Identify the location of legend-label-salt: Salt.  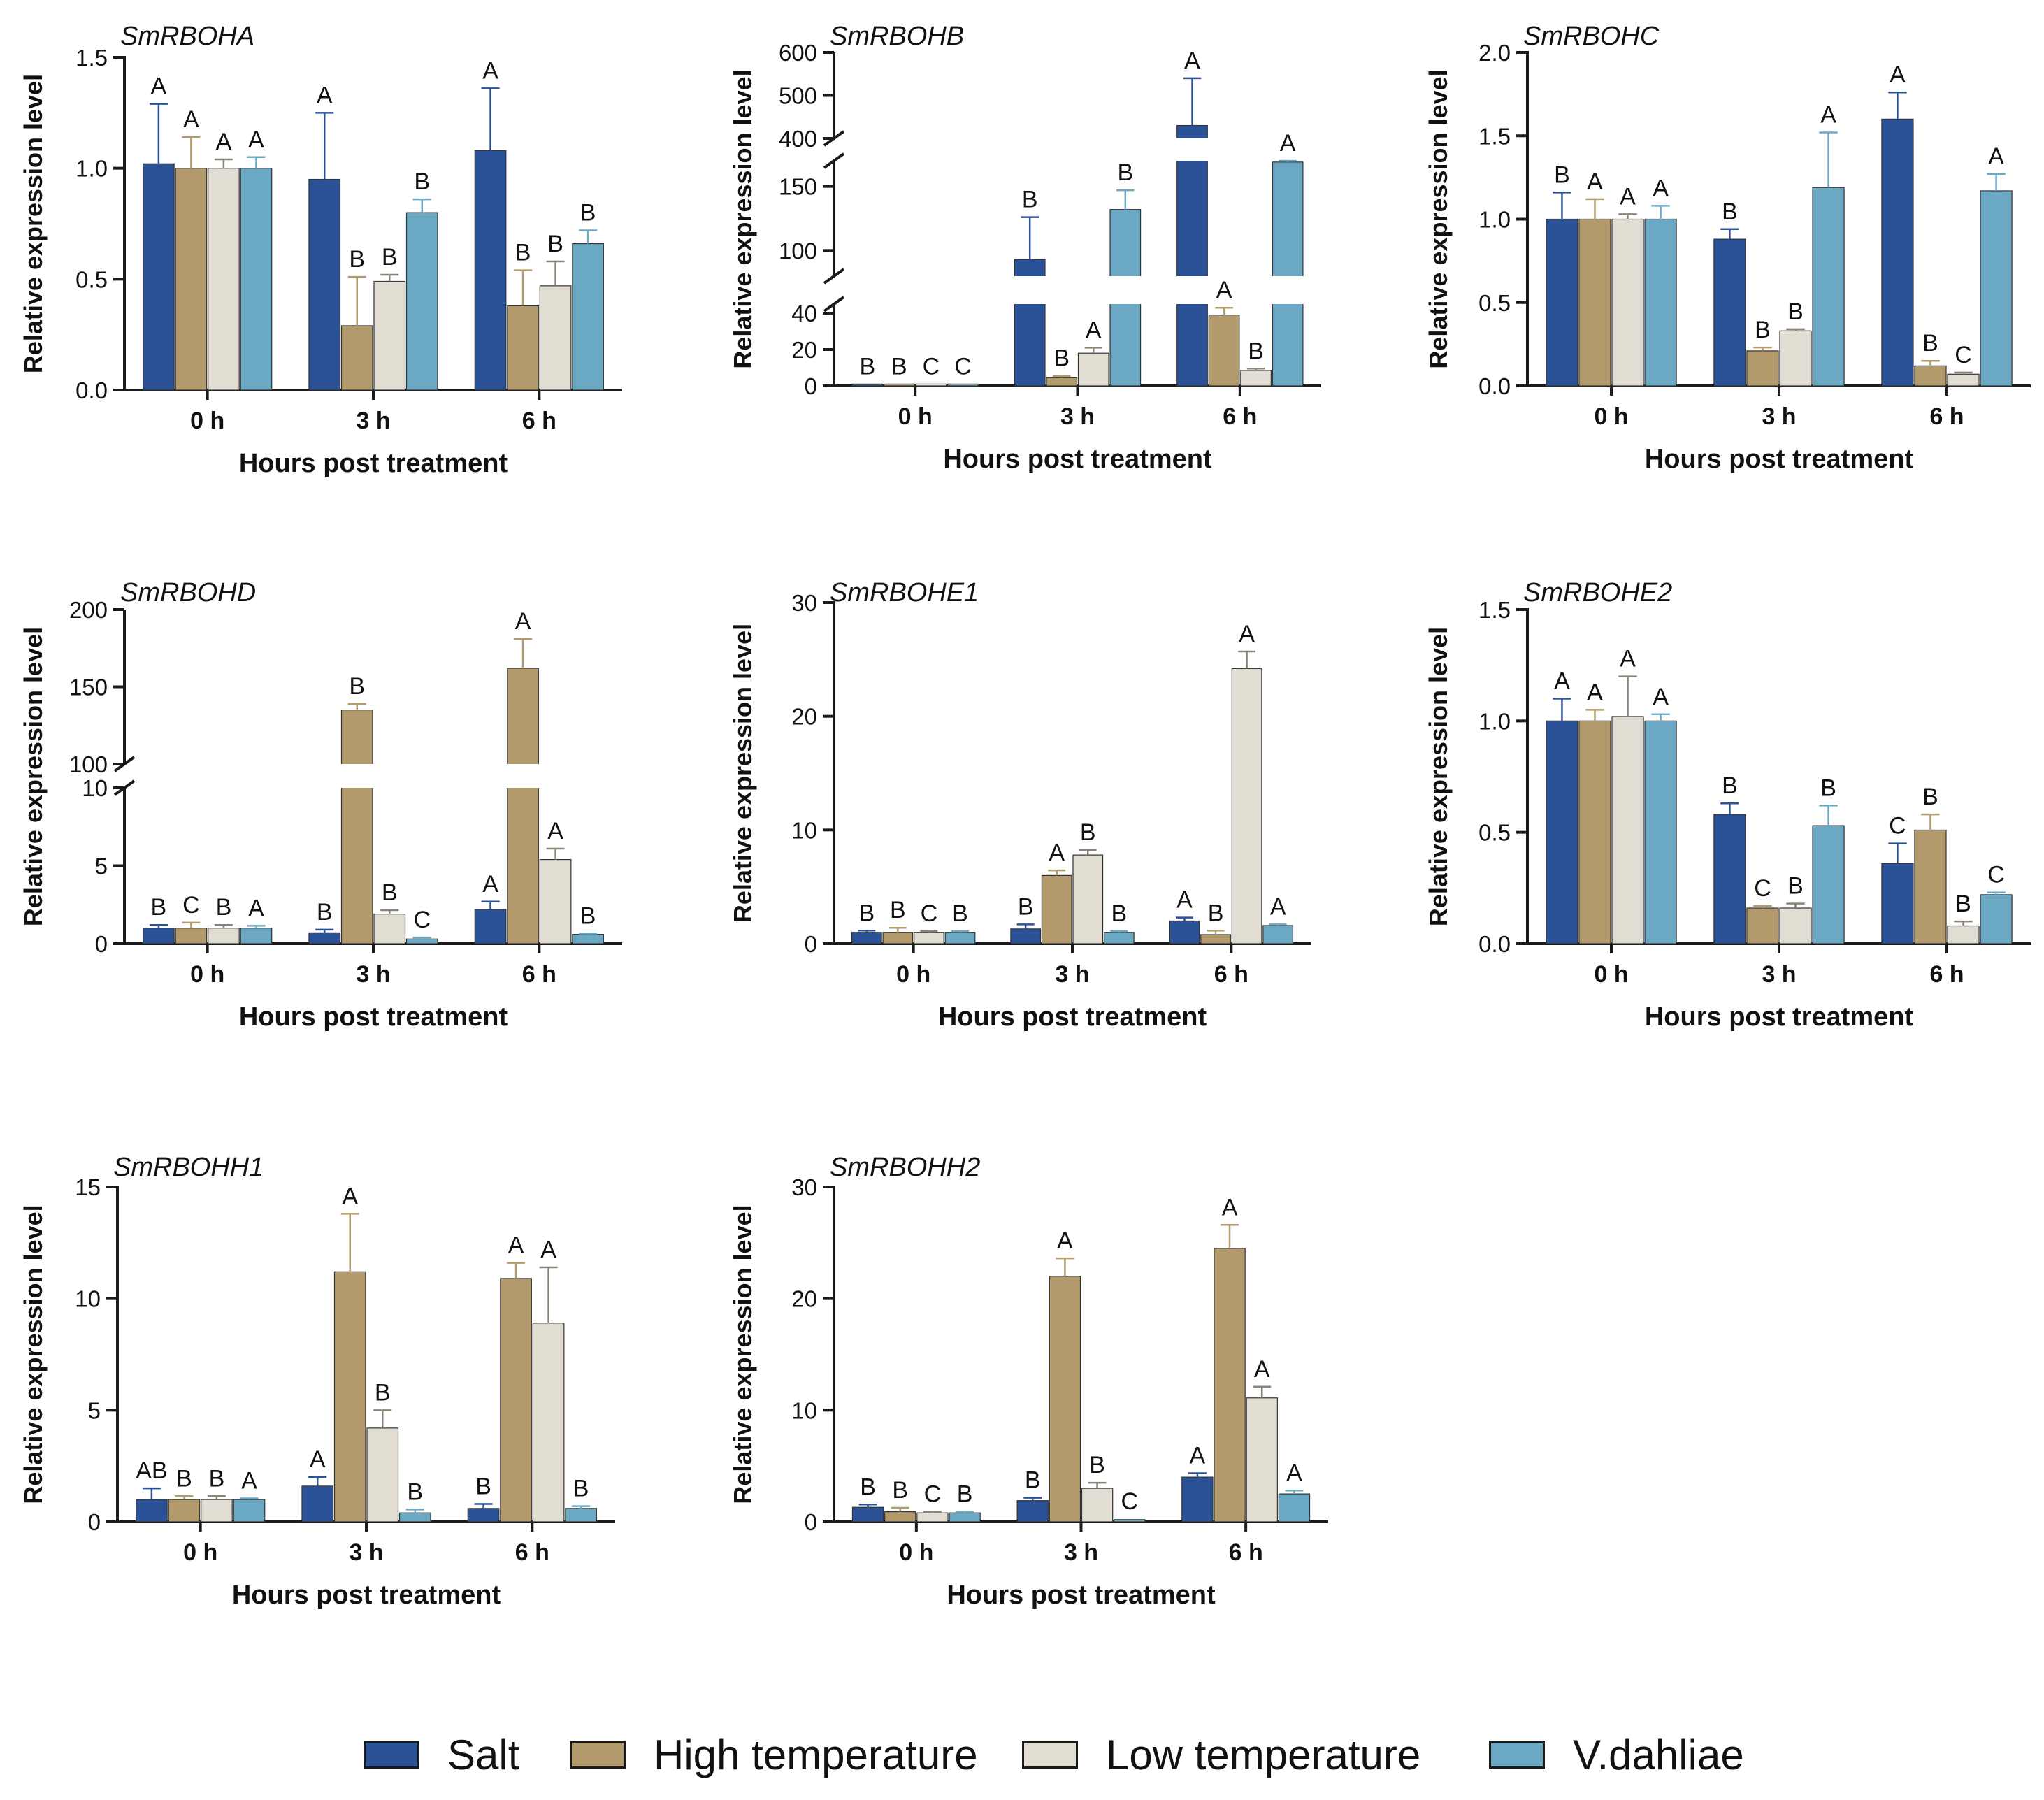
(483, 1754).